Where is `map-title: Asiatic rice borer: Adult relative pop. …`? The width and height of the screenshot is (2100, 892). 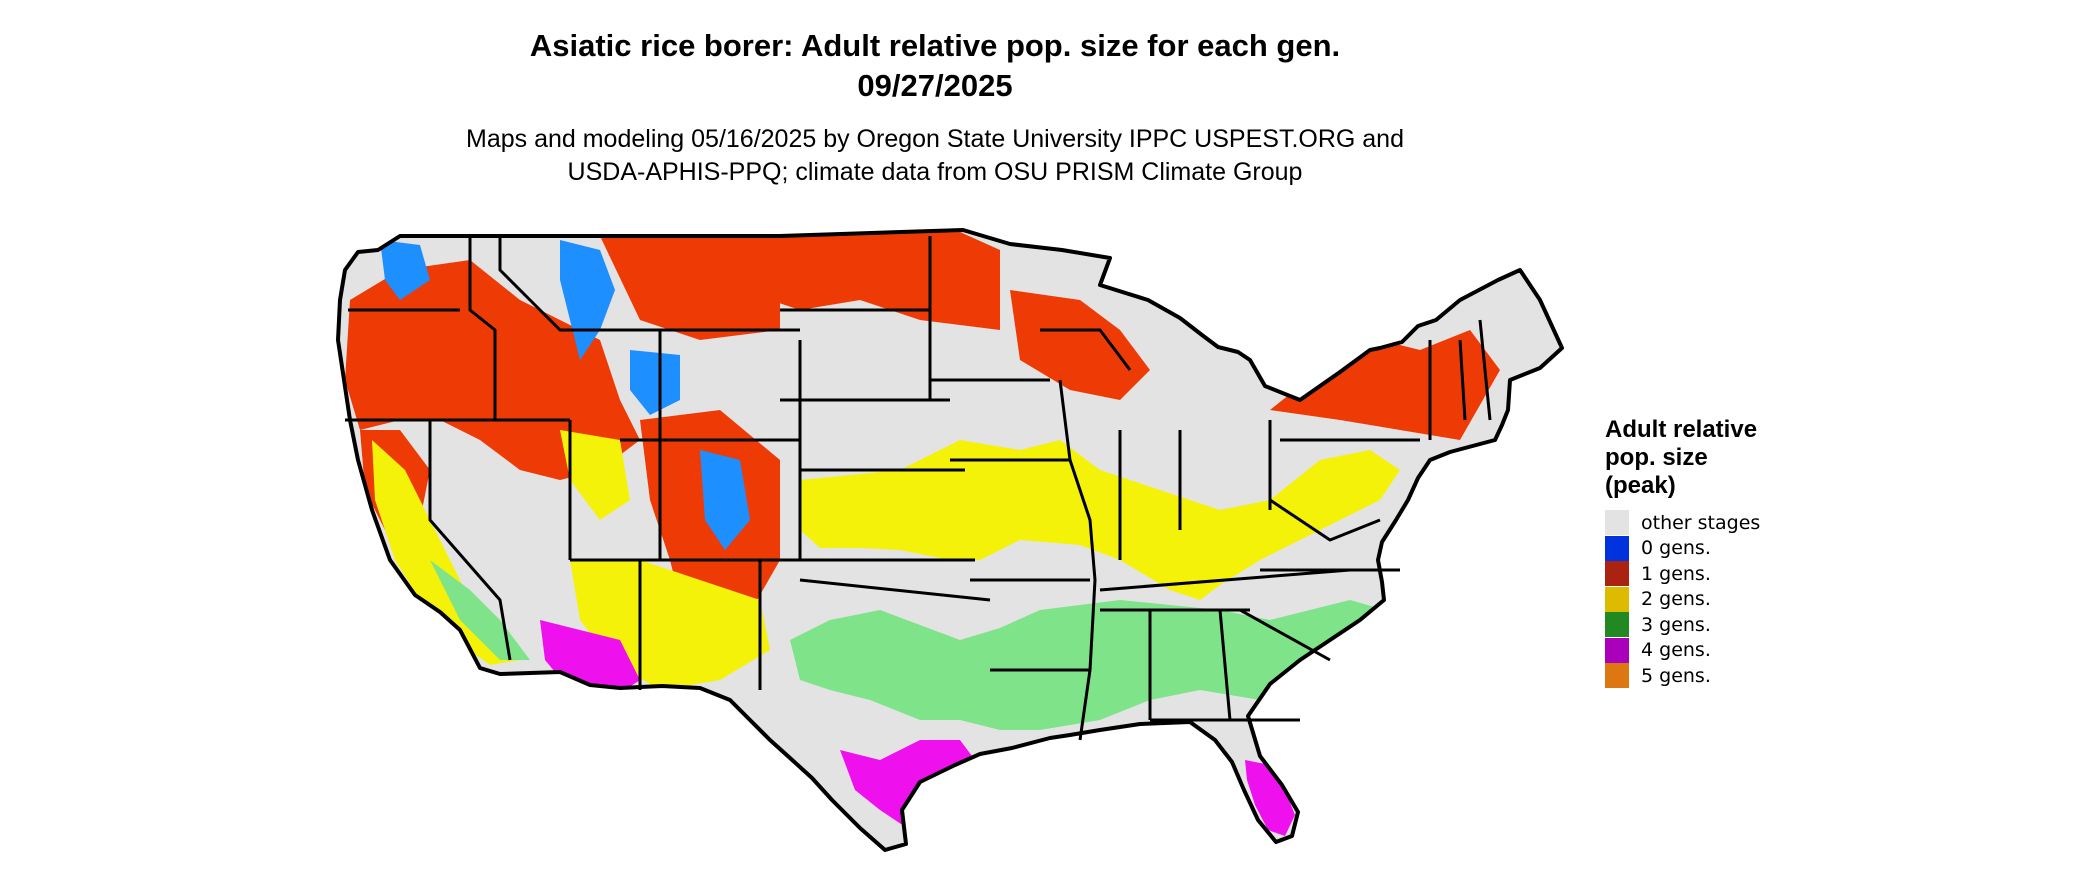
map-title: Asiatic rice borer: Adult relative pop. … is located at coordinates (935, 45).